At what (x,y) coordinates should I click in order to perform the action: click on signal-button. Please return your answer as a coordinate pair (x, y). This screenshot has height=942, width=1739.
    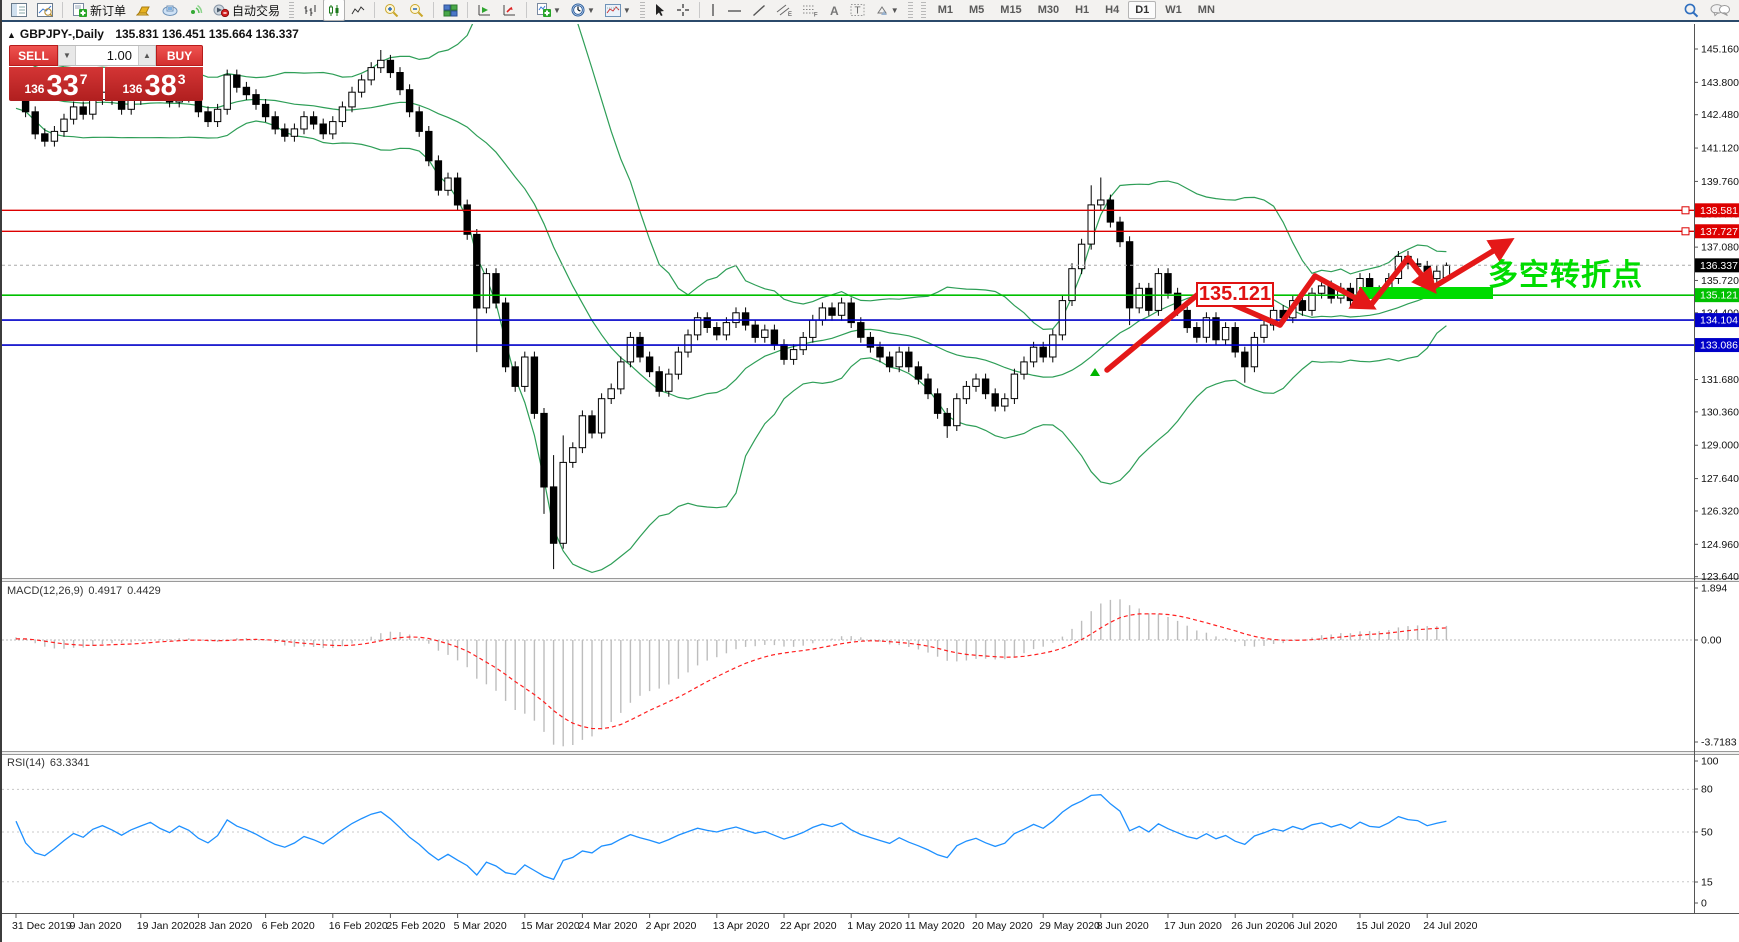
    Looking at the image, I should click on (195, 10).